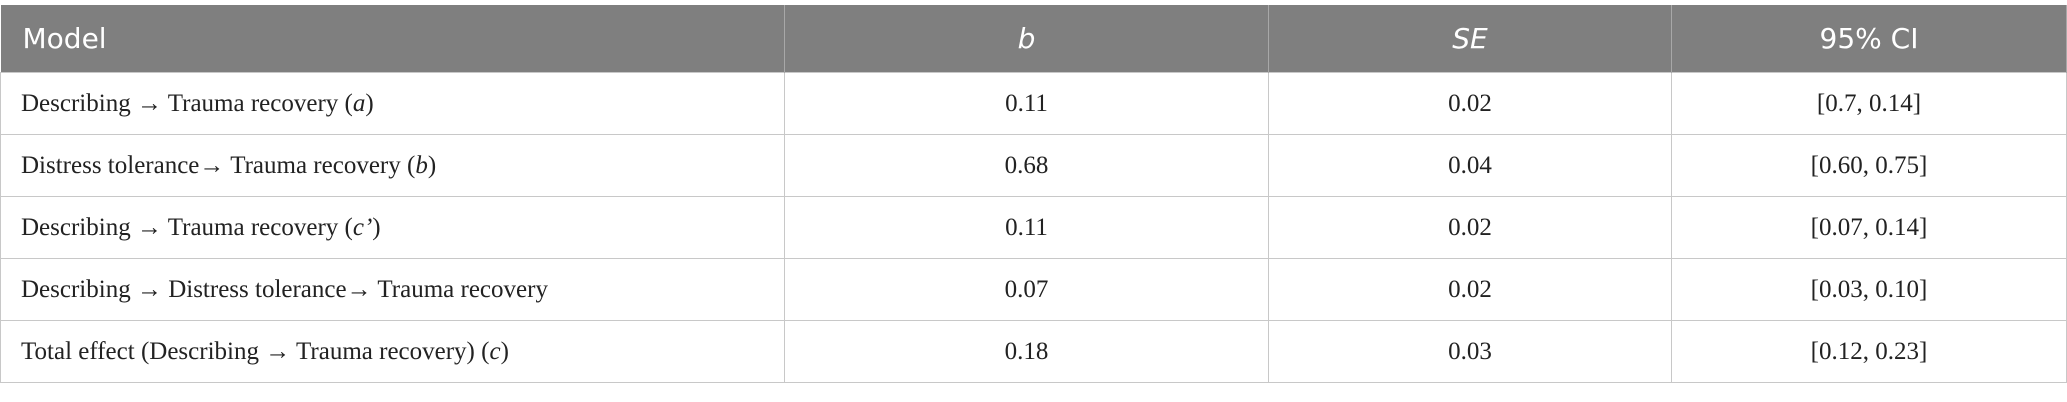 The height and width of the screenshot is (402, 2067). What do you see at coordinates (1869, 39) in the screenshot?
I see `header-cell: 95% CI` at bounding box center [1869, 39].